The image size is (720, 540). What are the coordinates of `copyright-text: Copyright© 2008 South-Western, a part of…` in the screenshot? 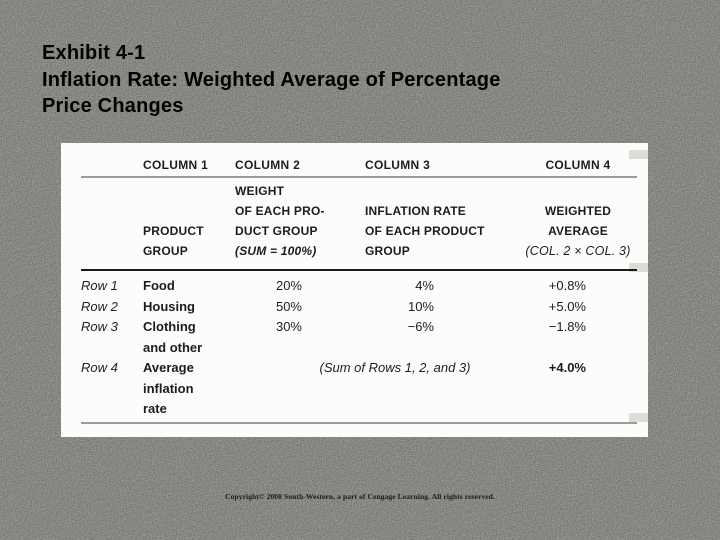 It's located at (360, 496).